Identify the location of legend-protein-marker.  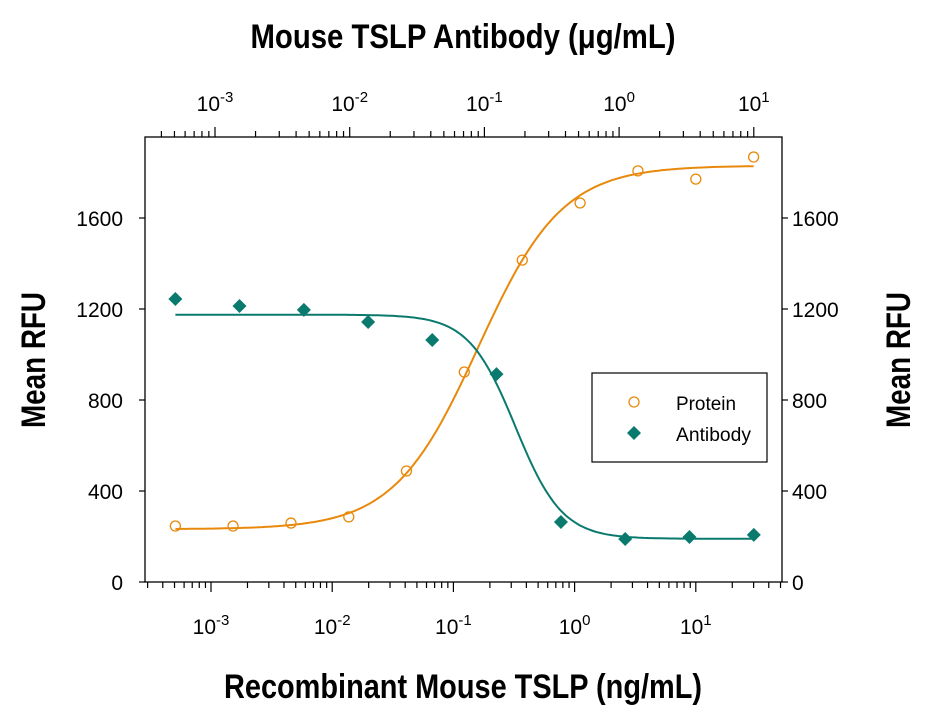
(634, 402).